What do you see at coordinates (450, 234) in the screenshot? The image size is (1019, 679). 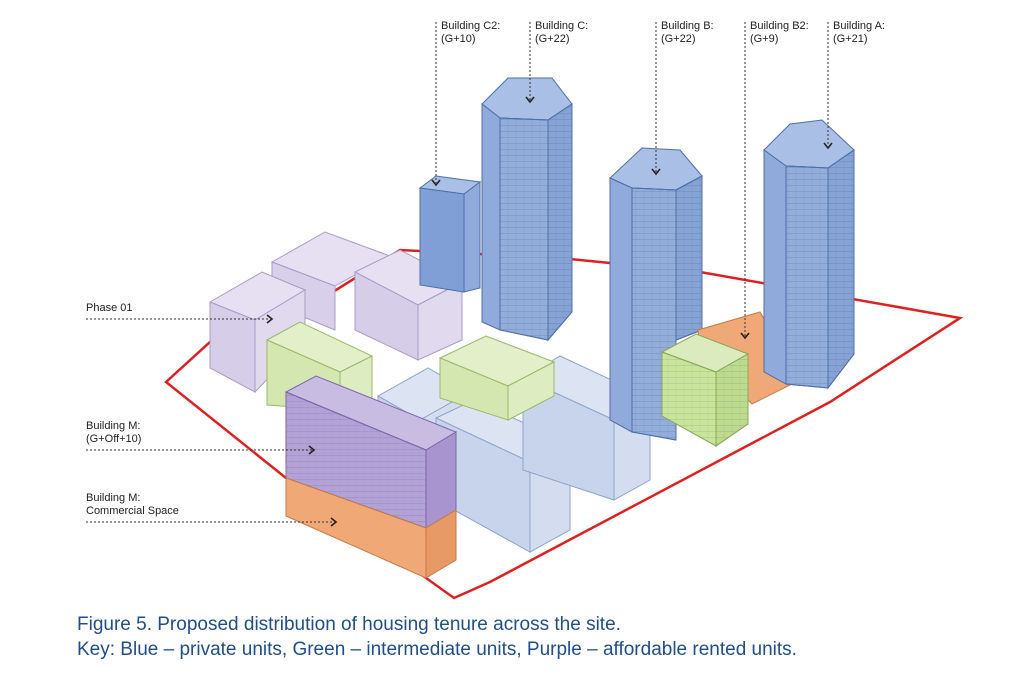 I see `building-c2` at bounding box center [450, 234].